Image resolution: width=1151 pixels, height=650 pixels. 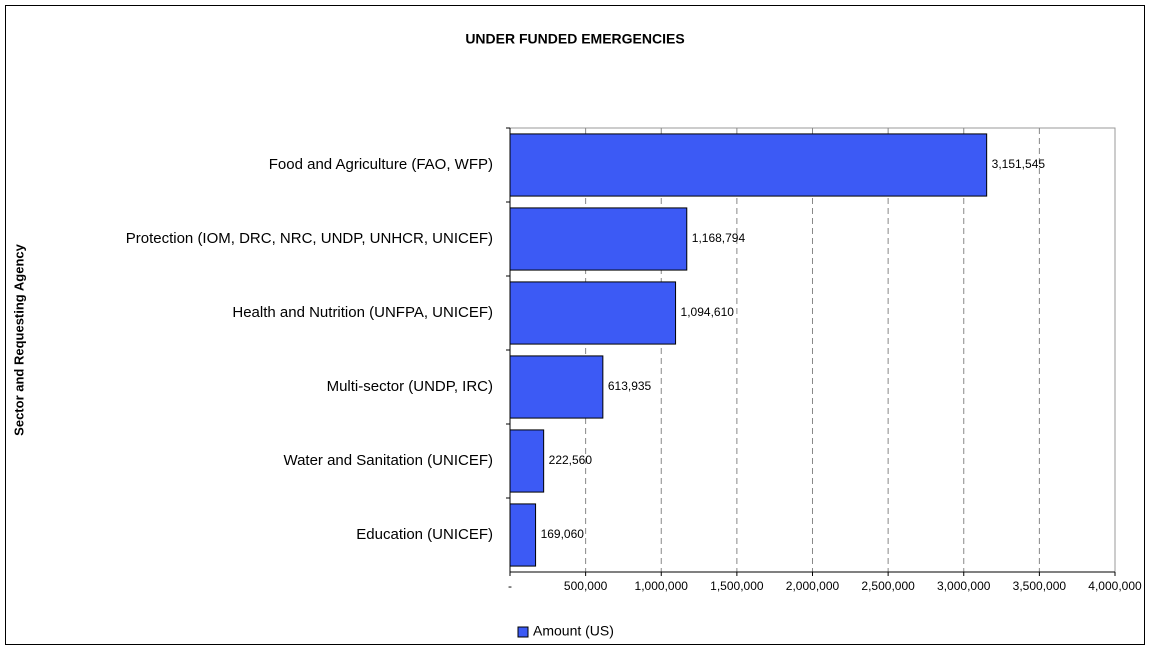 I want to click on x-tick-label: 1,500,000, so click(x=737, y=586).